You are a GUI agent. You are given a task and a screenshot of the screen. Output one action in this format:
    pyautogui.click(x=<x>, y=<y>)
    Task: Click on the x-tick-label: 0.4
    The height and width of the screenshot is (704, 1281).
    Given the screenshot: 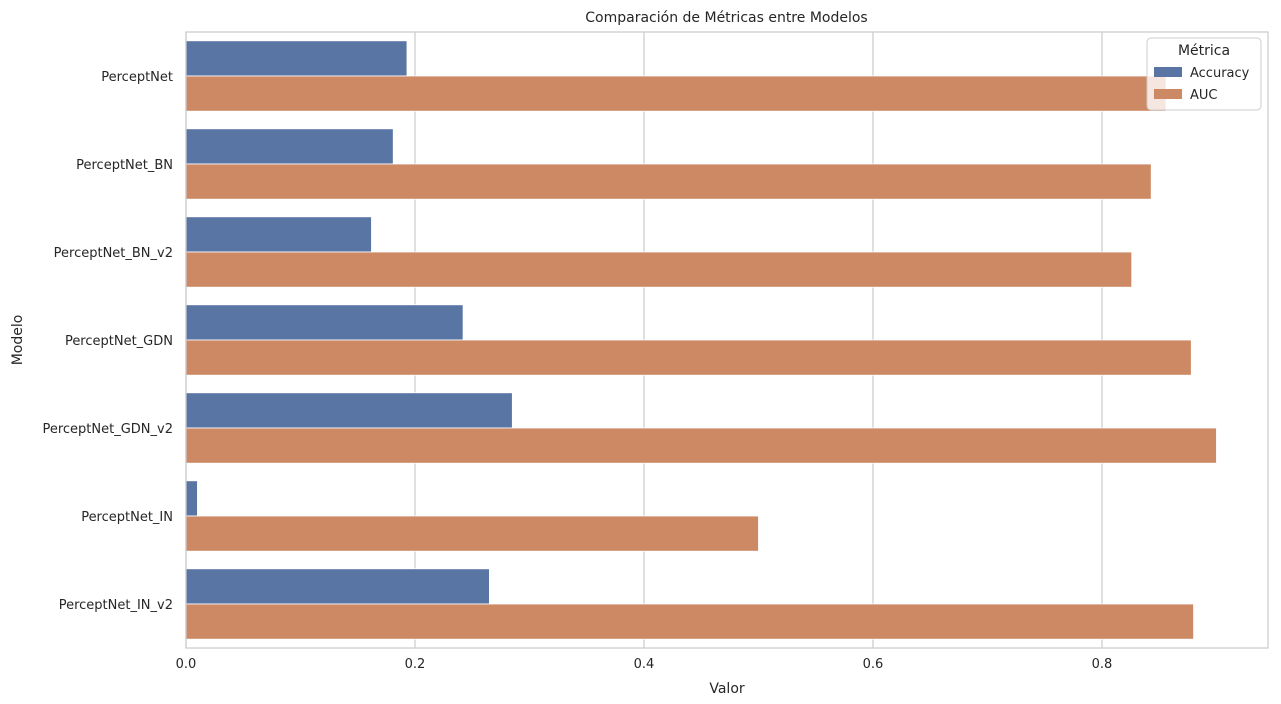 What is the action you would take?
    pyautogui.click(x=644, y=664)
    